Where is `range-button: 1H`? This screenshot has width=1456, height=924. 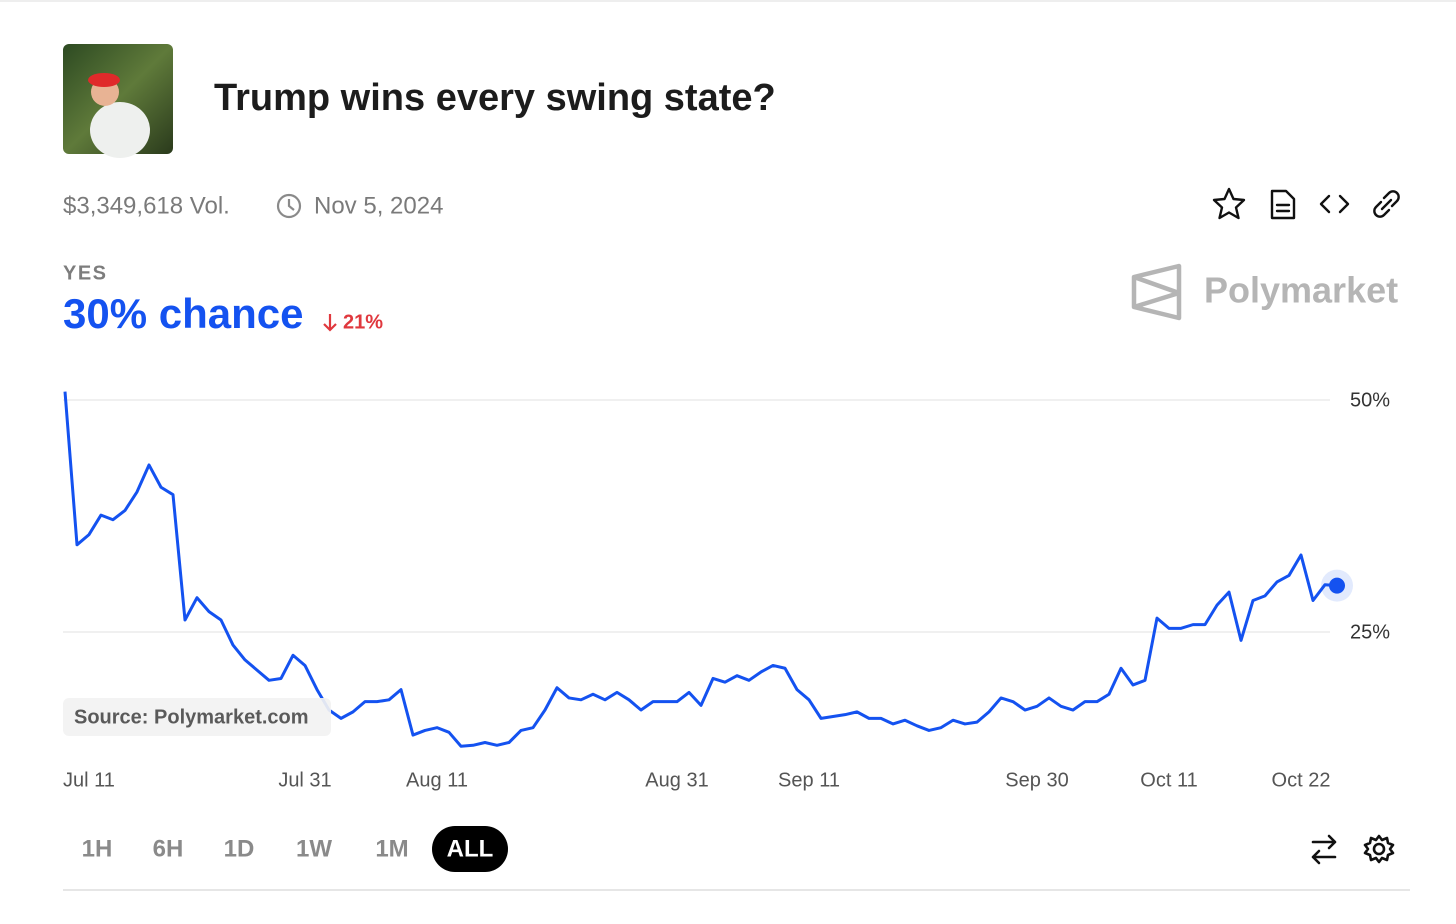
range-button: 1H is located at coordinates (97, 848).